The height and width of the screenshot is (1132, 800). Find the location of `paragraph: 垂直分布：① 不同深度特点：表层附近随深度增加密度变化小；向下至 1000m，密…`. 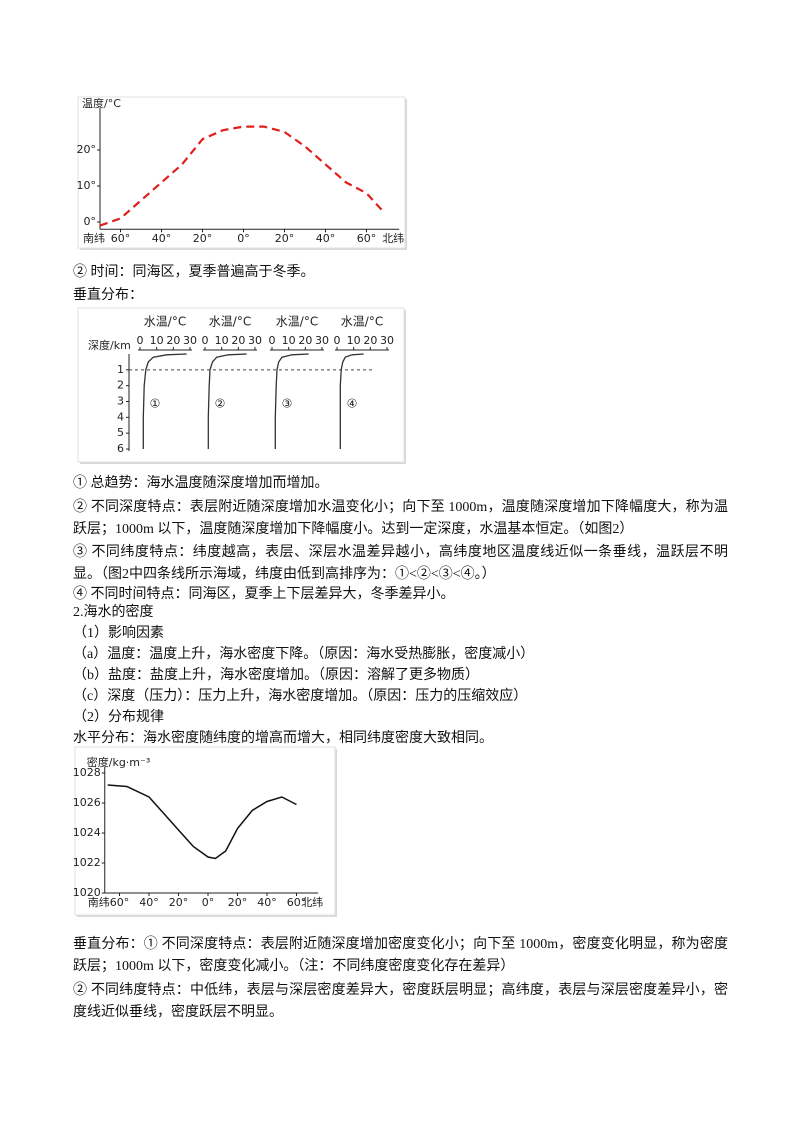

paragraph: 垂直分布：① 不同深度特点：表层附近随深度增加密度变化小；向下至 1000m，密… is located at coordinates (400, 955).